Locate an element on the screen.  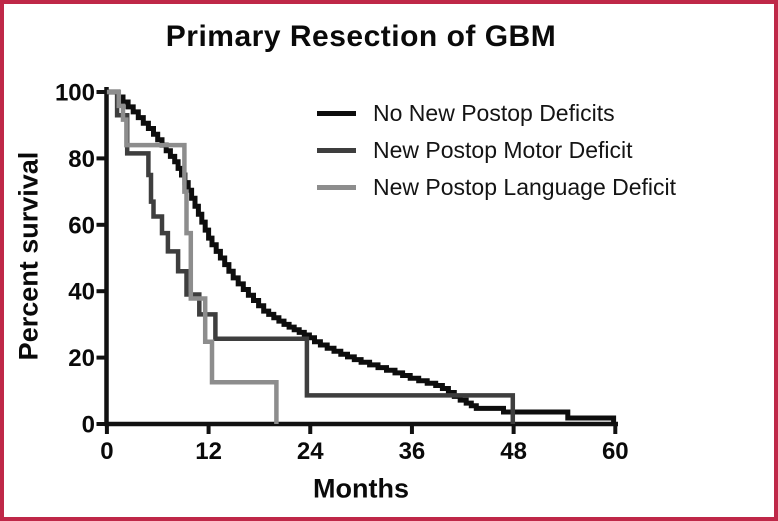
y-tick-label: 0 is located at coordinates (88, 425).